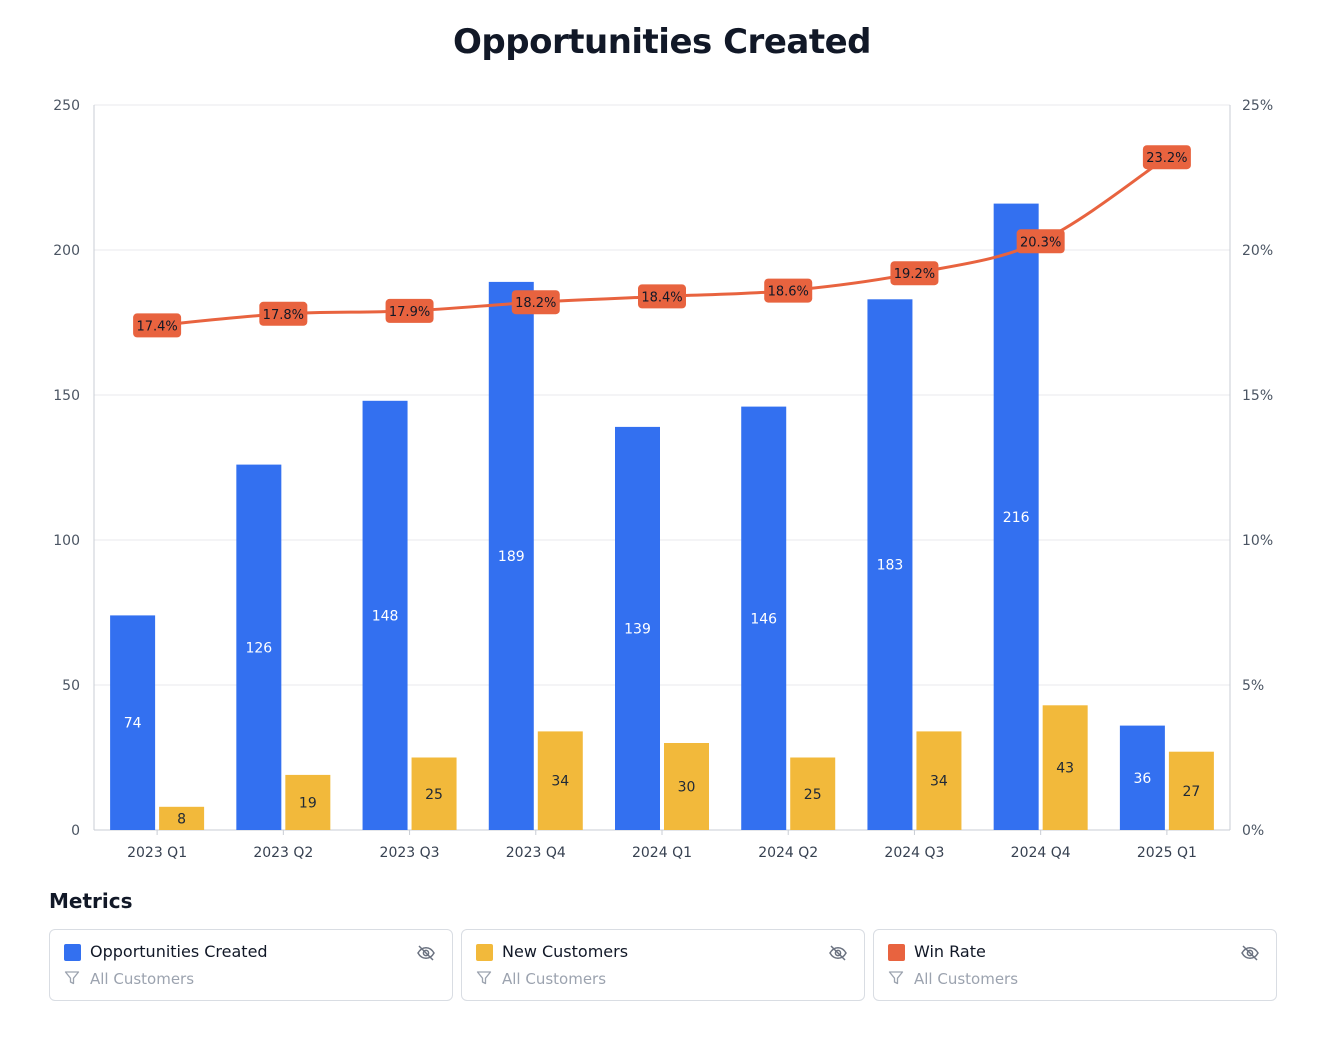 This screenshot has width=1324, height=1050. What do you see at coordinates (1253, 686) in the screenshot?
I see `y2-tick-label: 5%` at bounding box center [1253, 686].